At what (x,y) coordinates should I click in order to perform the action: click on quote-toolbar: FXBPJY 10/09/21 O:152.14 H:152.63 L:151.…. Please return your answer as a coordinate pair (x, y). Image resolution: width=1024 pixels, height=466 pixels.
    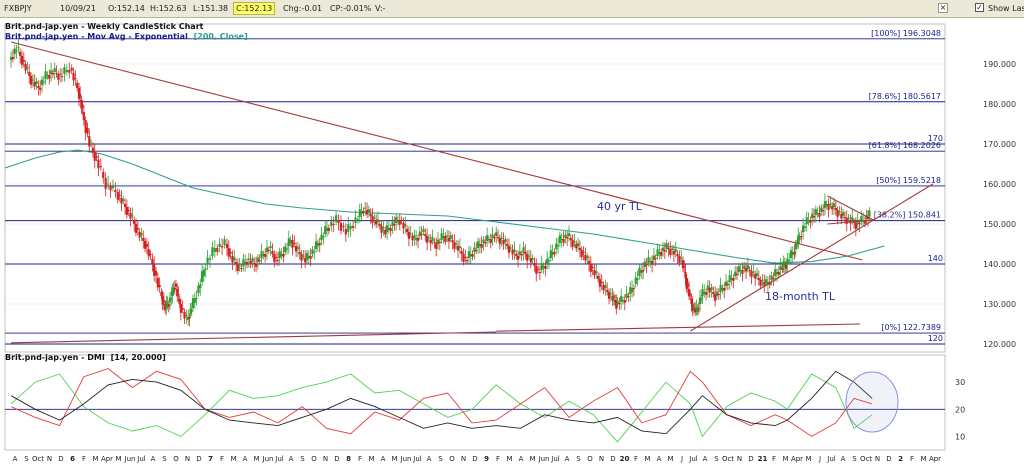
    Looking at the image, I should click on (512, 9).